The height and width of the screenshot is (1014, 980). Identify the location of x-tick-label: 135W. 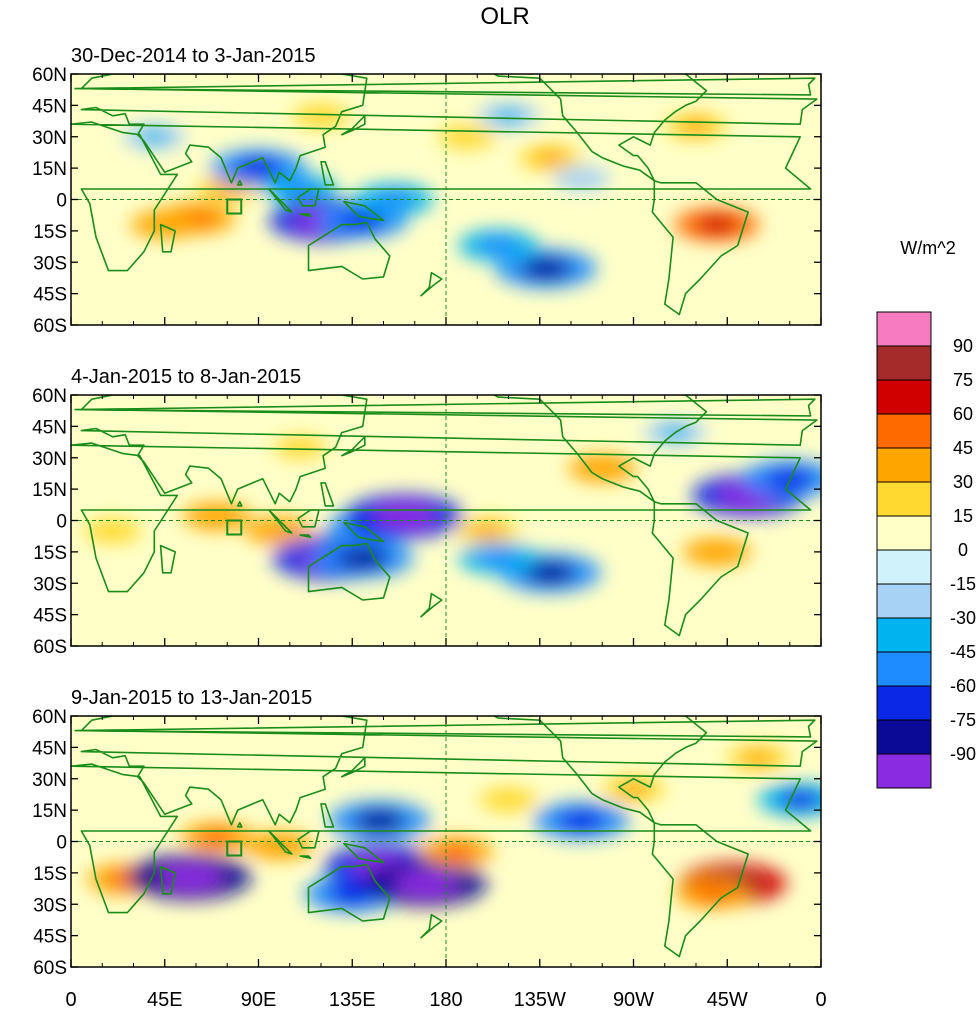
(540, 1000).